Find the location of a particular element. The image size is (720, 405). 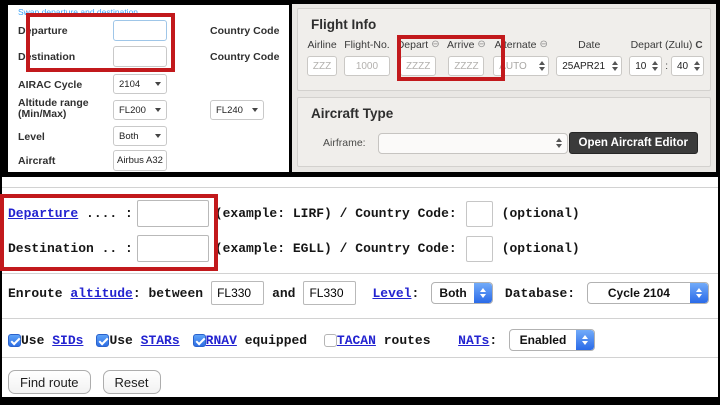

altitude-max-select: FL240 is located at coordinates (237, 110).